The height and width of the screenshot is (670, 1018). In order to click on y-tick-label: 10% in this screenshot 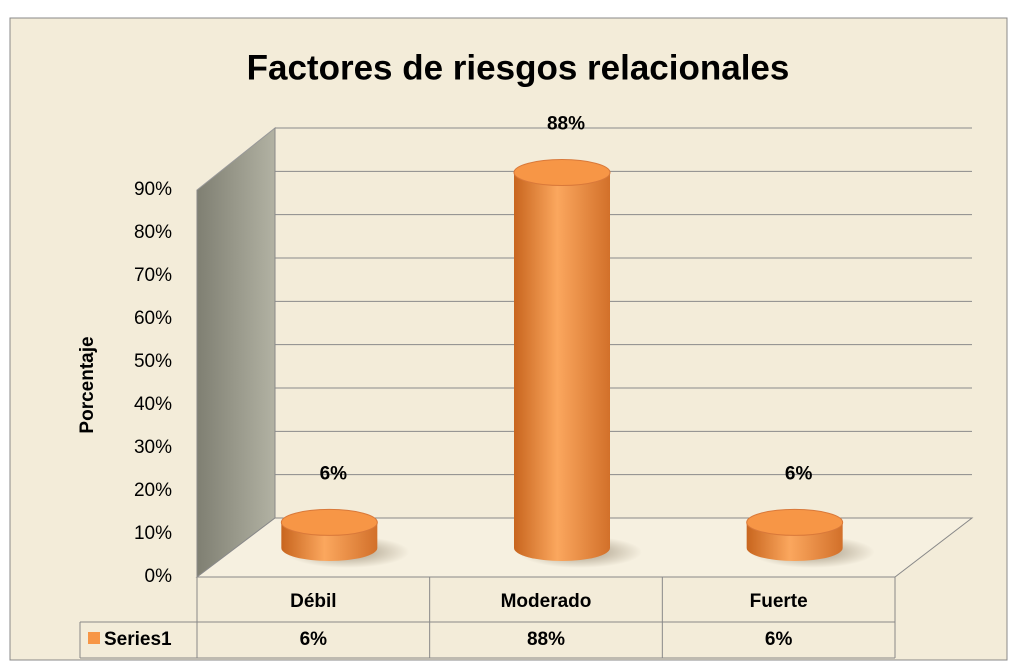, I will do `click(153, 533)`.